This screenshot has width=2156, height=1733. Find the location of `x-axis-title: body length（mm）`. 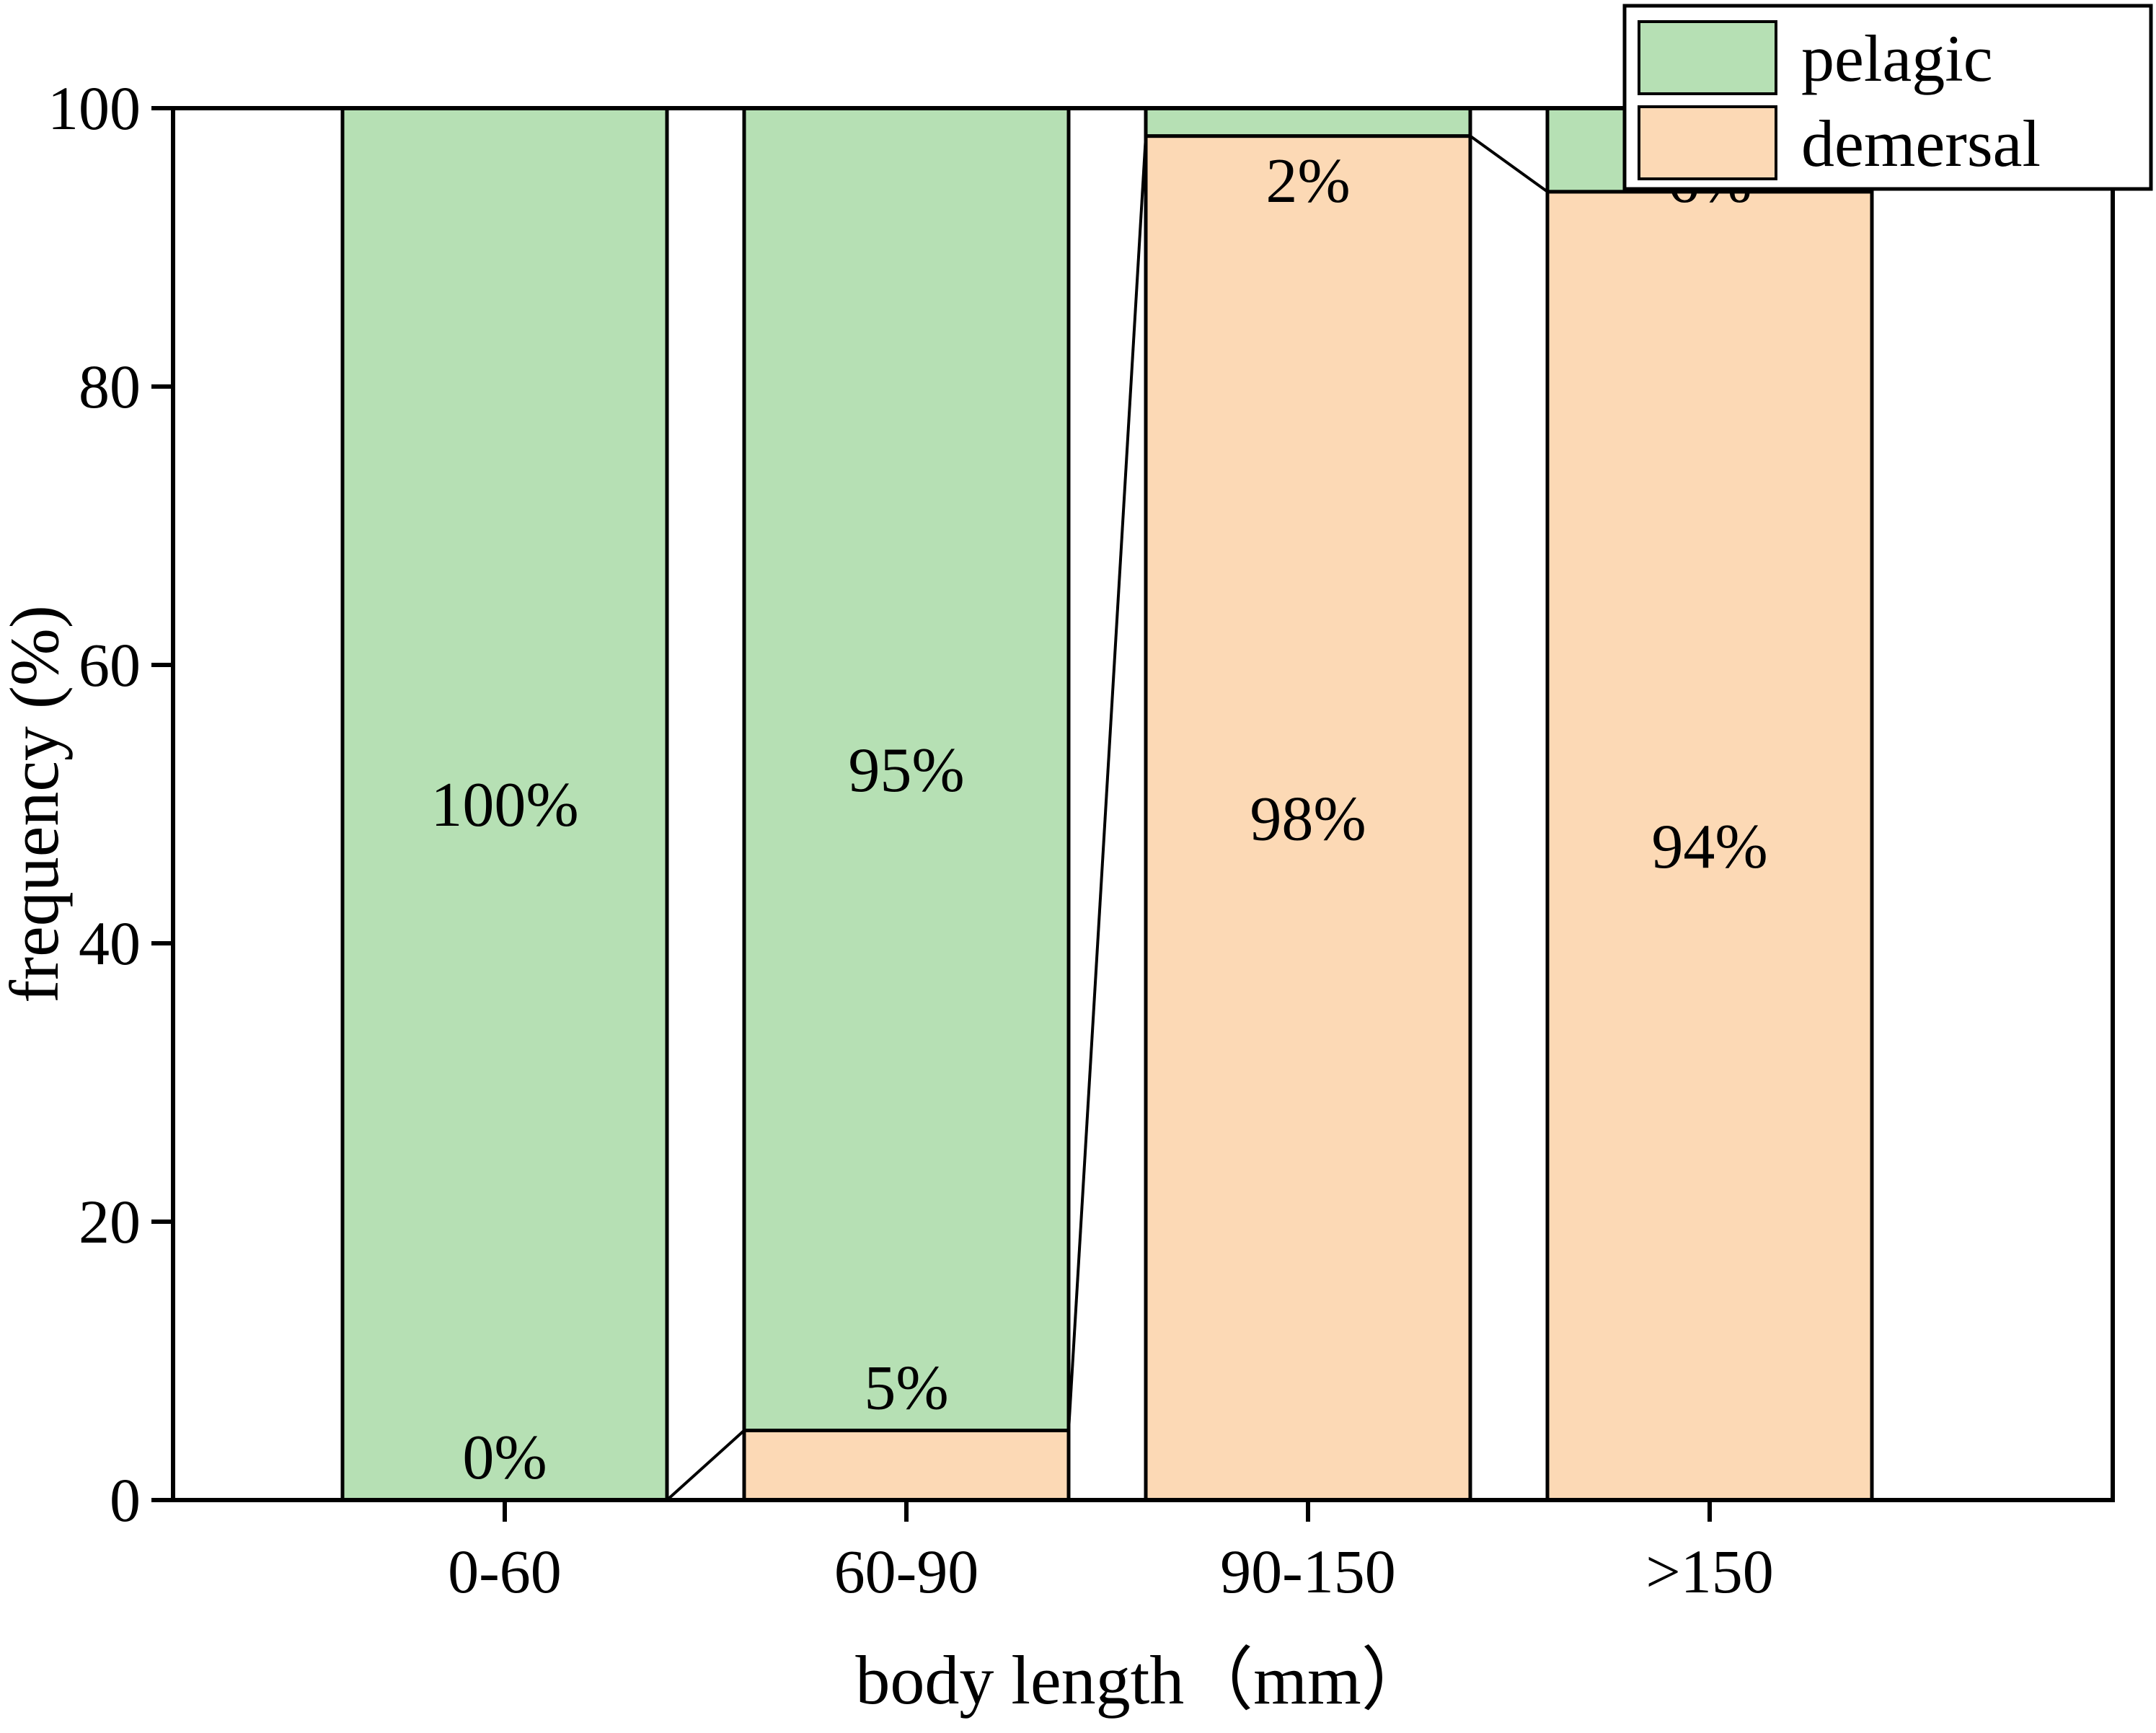

x-axis-title: body length（mm） is located at coordinates (1142, 1680).